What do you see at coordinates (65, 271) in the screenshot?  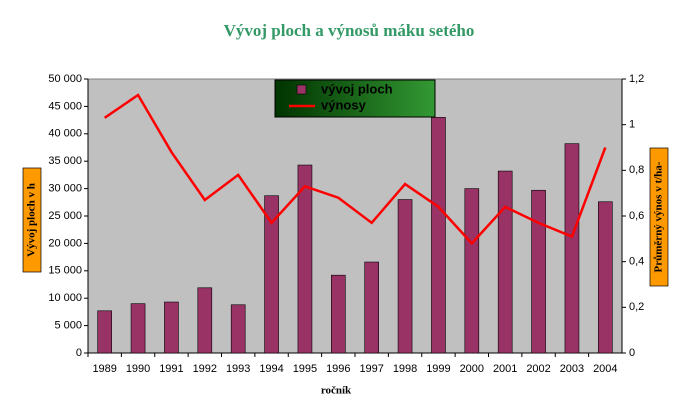 I see `y-tick-label: 15 000` at bounding box center [65, 271].